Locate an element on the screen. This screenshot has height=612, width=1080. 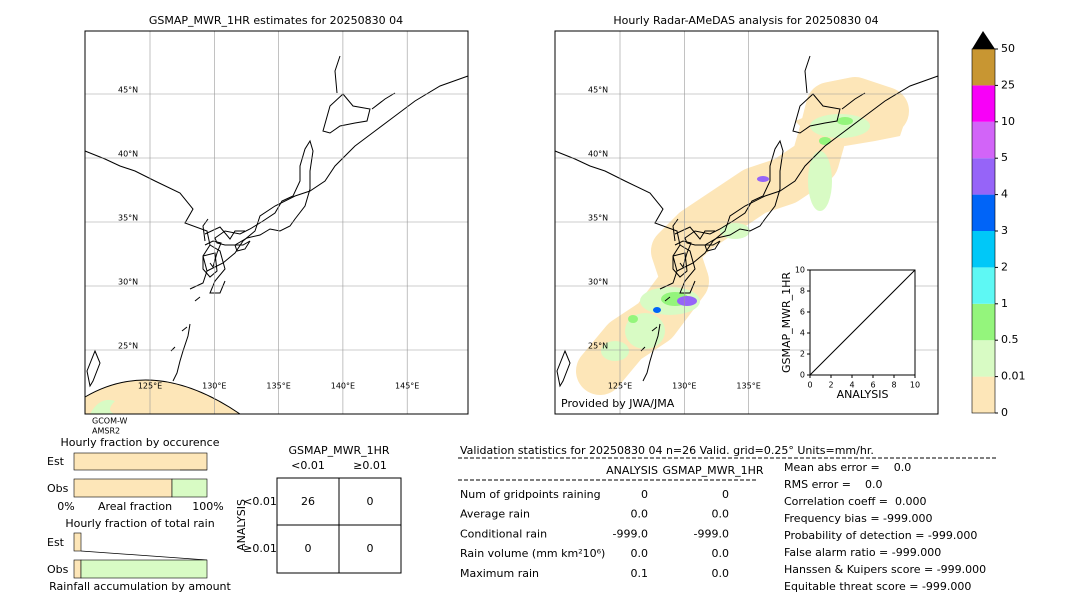
colorbar-label: 5 is located at coordinates (1004, 157).